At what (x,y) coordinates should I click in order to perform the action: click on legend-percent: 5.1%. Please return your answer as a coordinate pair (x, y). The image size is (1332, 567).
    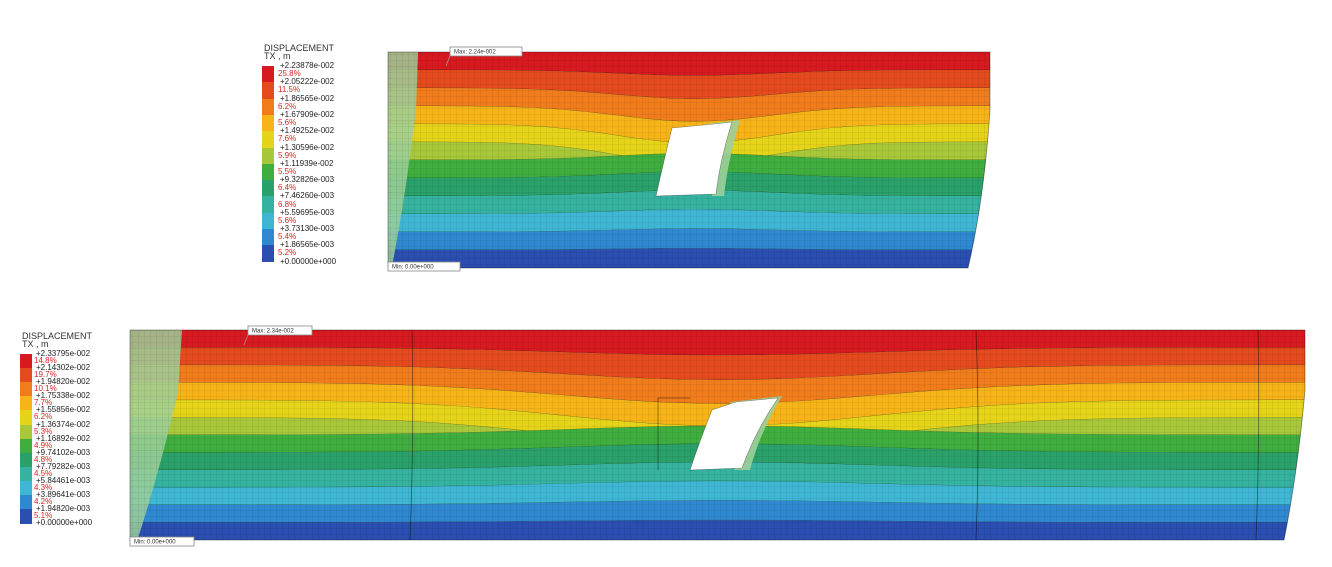
    Looking at the image, I should click on (43, 516).